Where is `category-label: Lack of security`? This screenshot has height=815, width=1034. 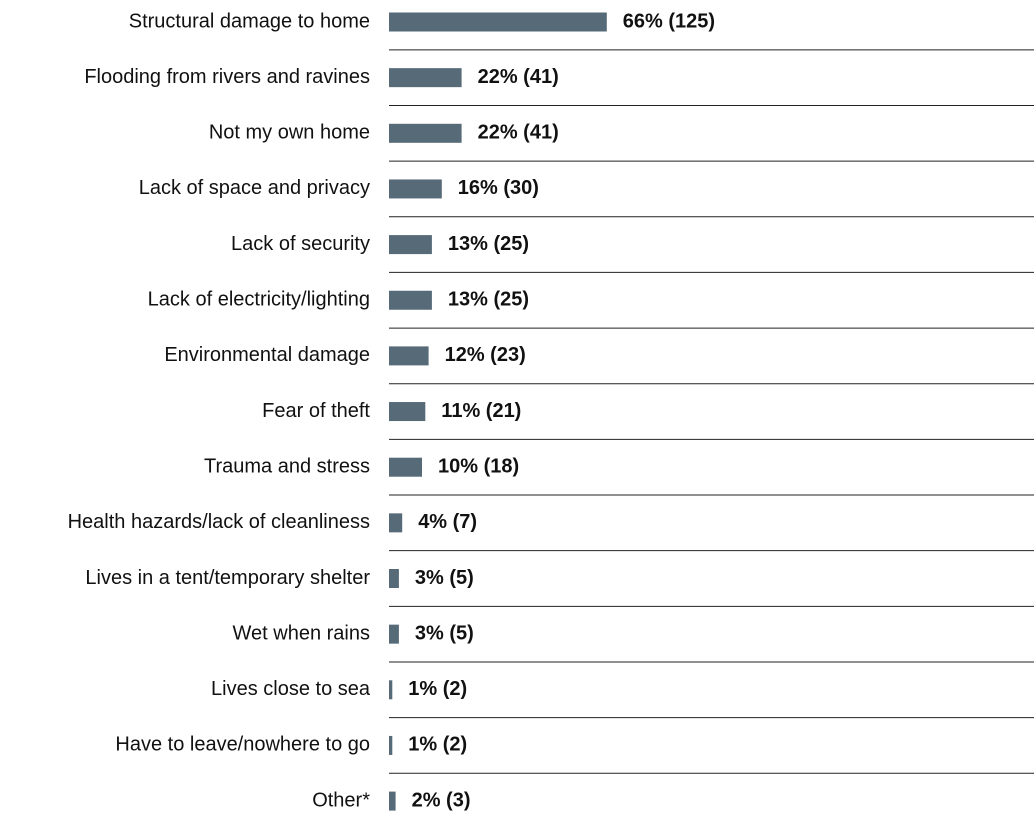
category-label: Lack of security is located at coordinates (300, 244).